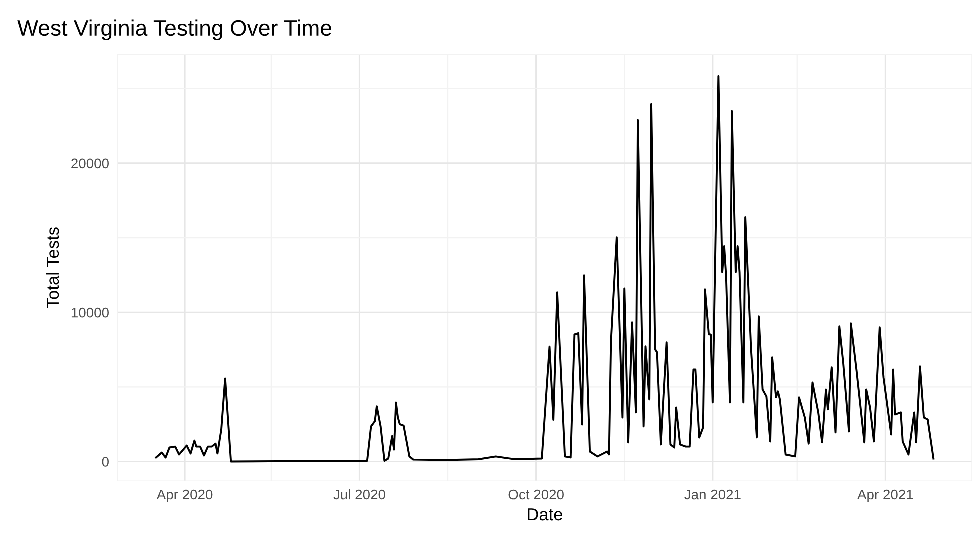  What do you see at coordinates (184, 496) in the screenshot?
I see `x-tick-label: Apr 2020` at bounding box center [184, 496].